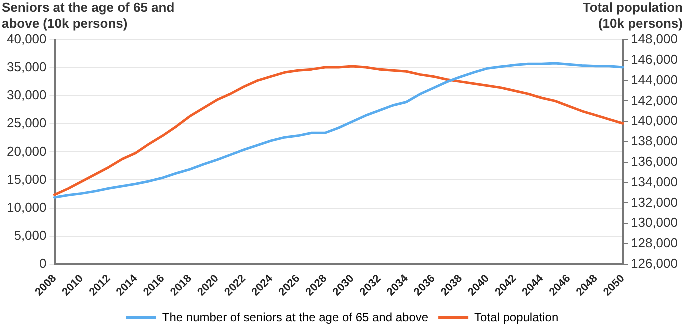  I want to click on y2-tick-label: 146,000, so click(654, 59).